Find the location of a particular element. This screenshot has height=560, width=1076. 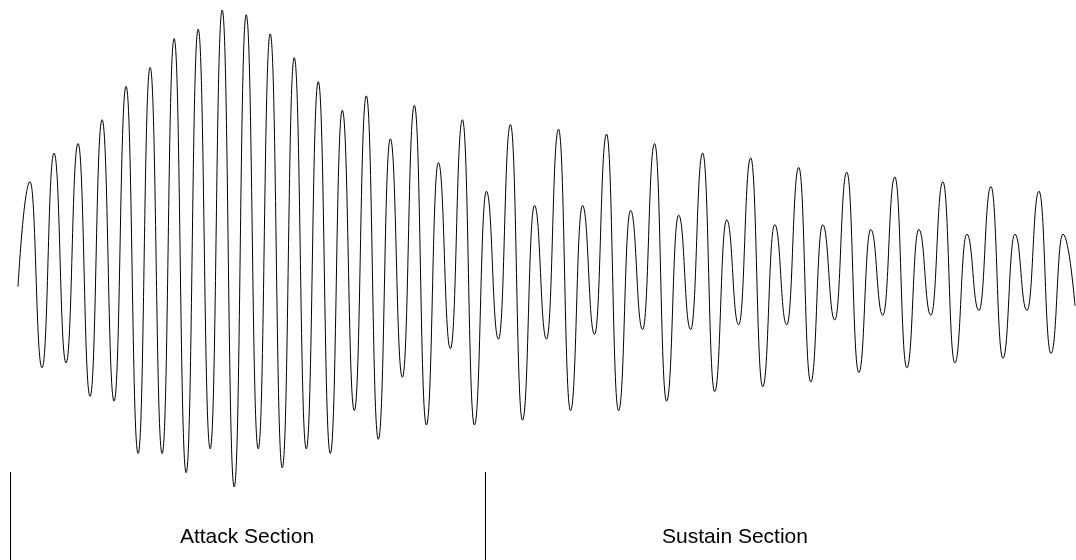

text: Attack Section is located at coordinates (247, 535).